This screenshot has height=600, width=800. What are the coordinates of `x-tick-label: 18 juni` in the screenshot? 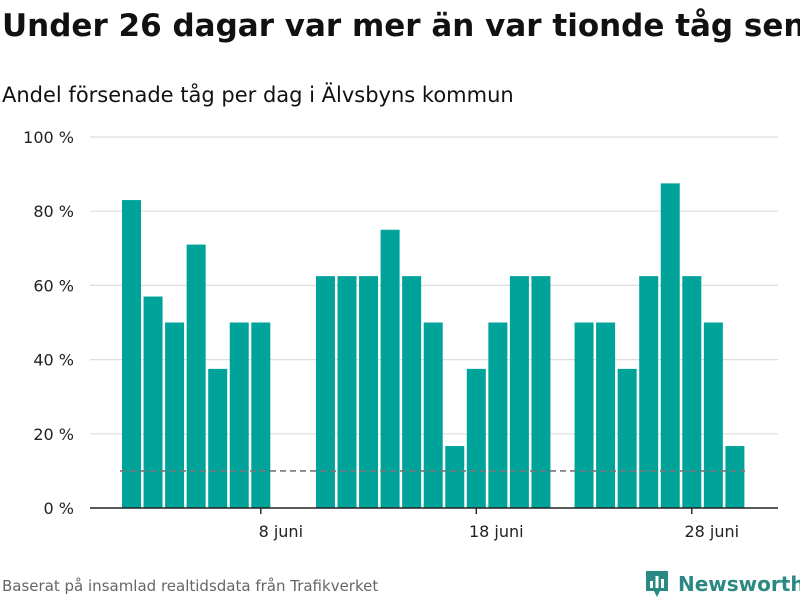 It's located at (496, 531).